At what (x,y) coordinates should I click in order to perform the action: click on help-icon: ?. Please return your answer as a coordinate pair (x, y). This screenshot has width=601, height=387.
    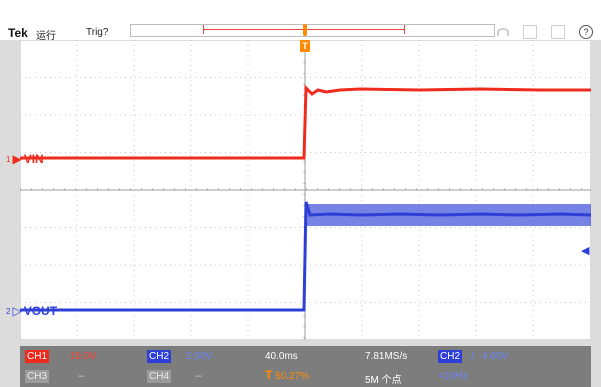
    Looking at the image, I should click on (586, 32).